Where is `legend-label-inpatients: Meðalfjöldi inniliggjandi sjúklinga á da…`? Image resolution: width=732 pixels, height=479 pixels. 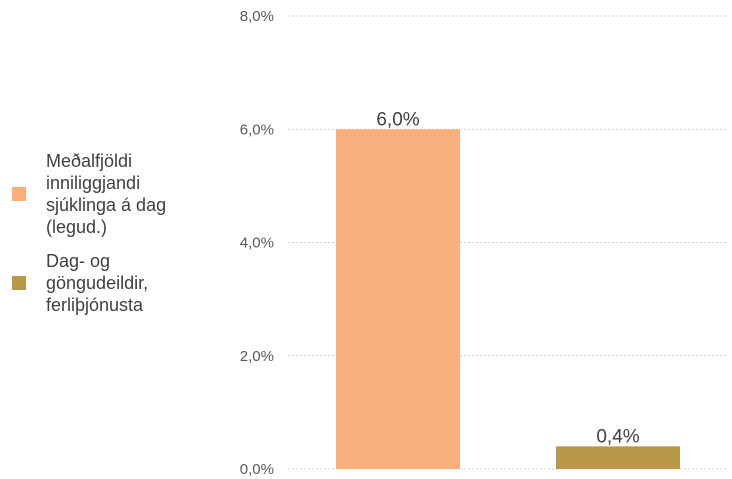
legend-label-inpatients: Meðalfjöldi inniliggjandi sjúklinga á da… is located at coordinates (106, 194).